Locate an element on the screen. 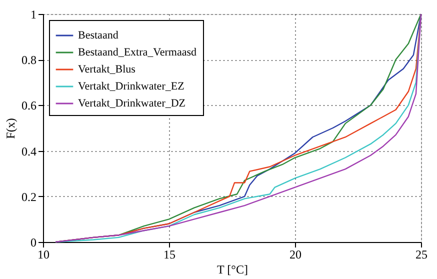  y-tick-label: 0.2 is located at coordinates (29, 197).